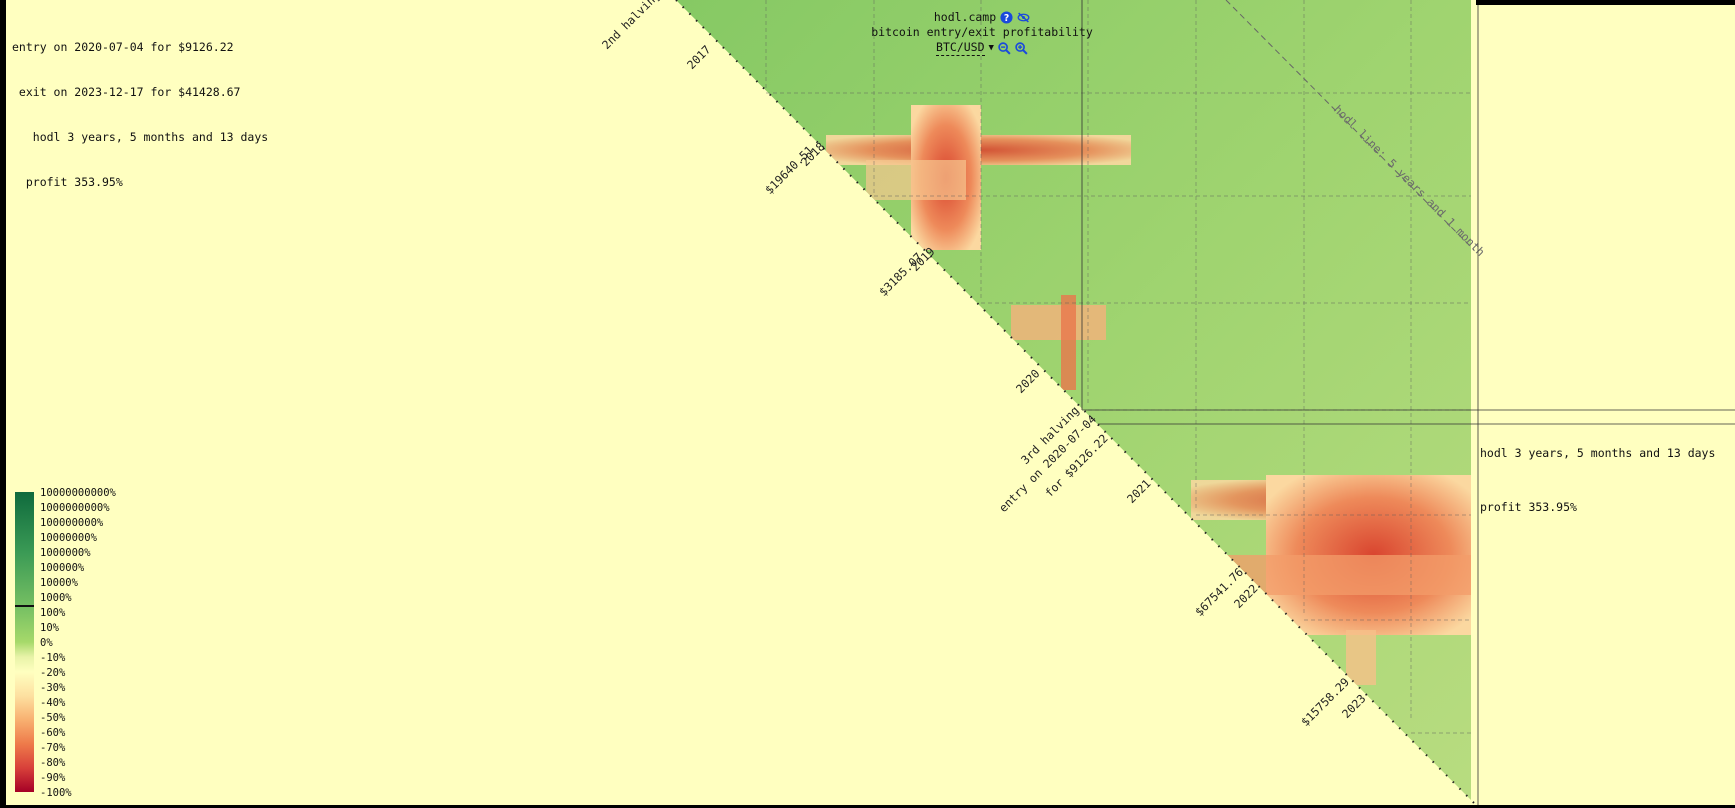  What do you see at coordinates (965, 17) in the screenshot?
I see `site-title: hodl.camp` at bounding box center [965, 17].